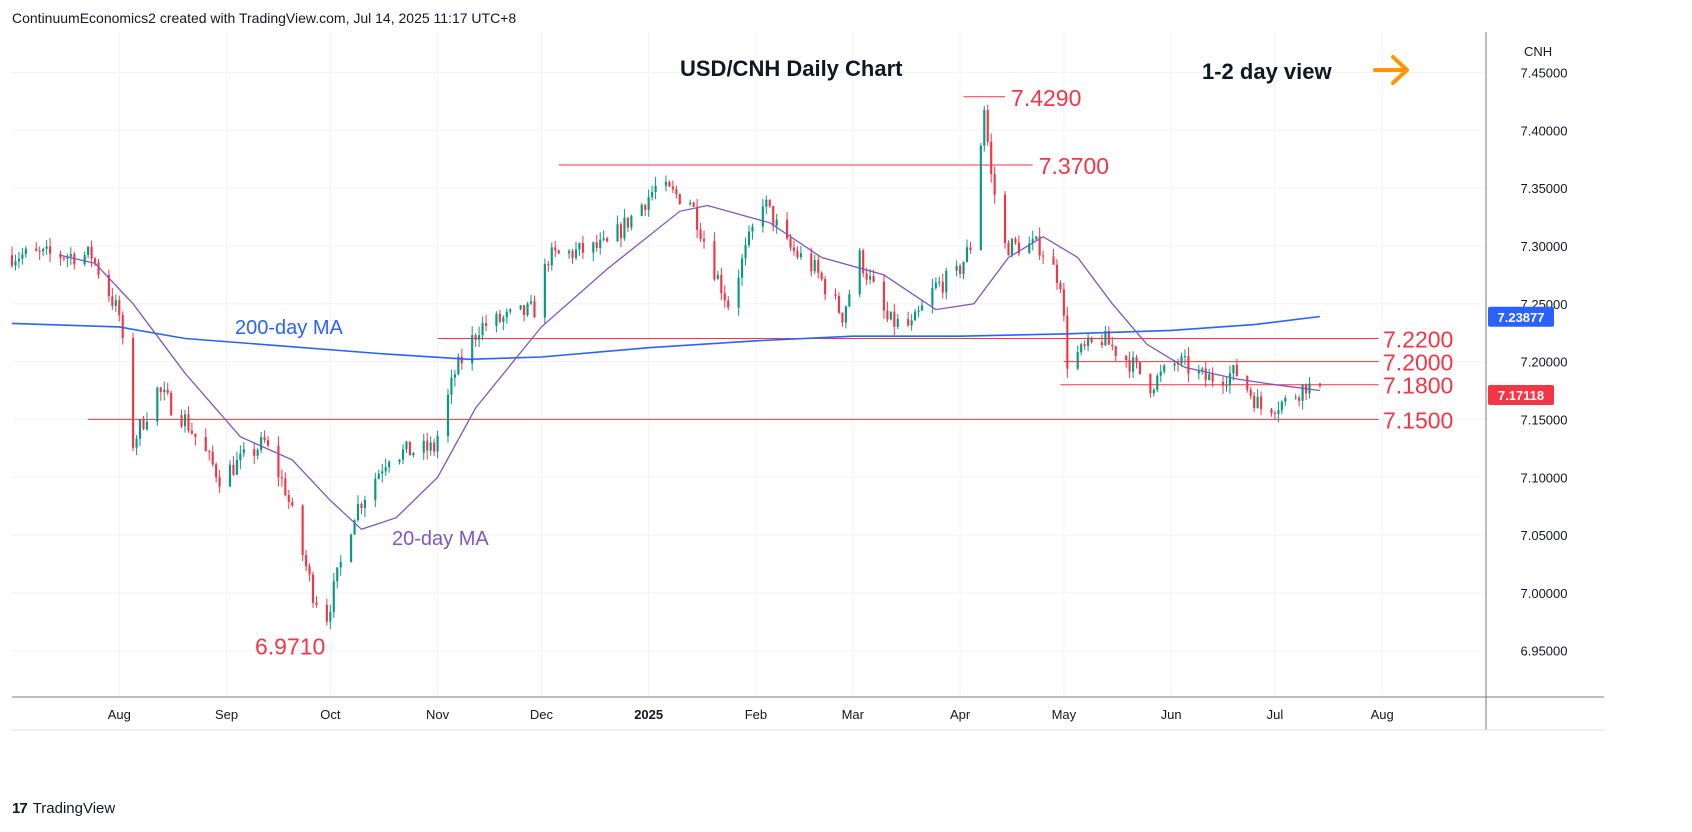  What do you see at coordinates (1418, 363) in the screenshot?
I see `level-label: 7.2000` at bounding box center [1418, 363].